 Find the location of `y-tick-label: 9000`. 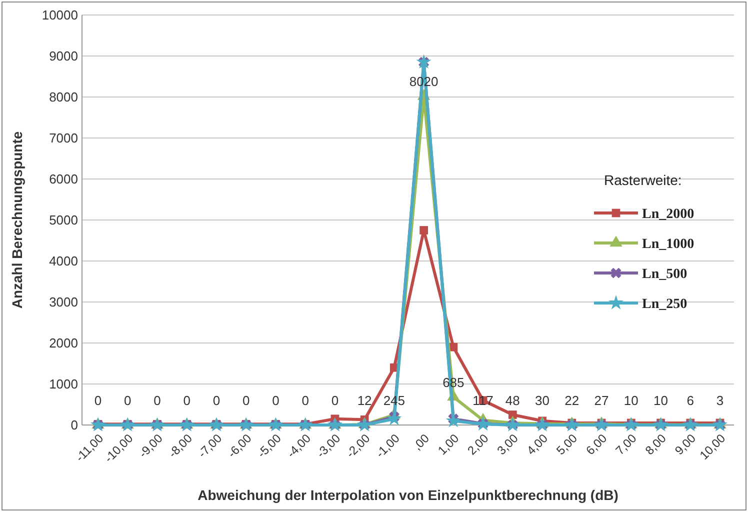

y-tick-label: 9000 is located at coordinates (63, 56).